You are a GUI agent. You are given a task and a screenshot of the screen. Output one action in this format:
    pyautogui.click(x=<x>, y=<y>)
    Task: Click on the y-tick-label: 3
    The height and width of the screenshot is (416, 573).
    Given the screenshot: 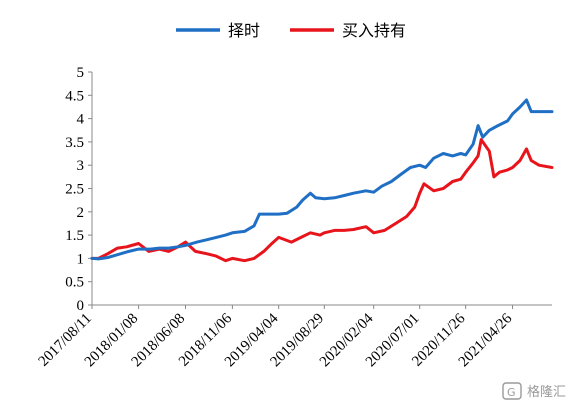 What is the action you would take?
    pyautogui.click(x=81, y=166)
    